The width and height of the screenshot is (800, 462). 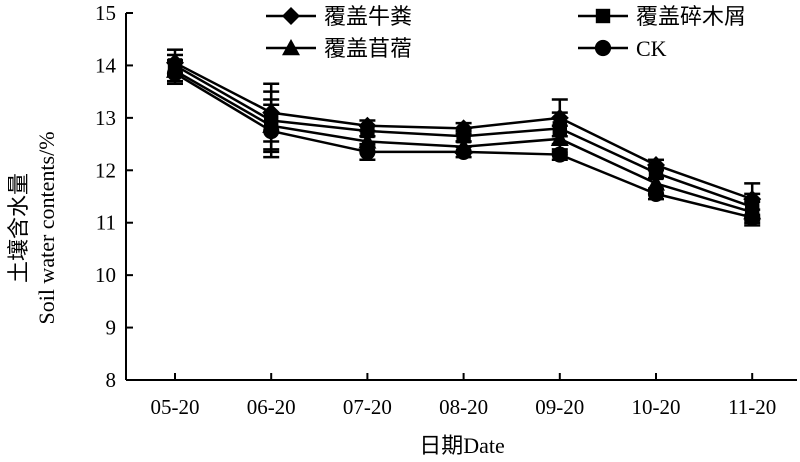 I want to click on y-tick-label: 8, so click(x=111, y=380).